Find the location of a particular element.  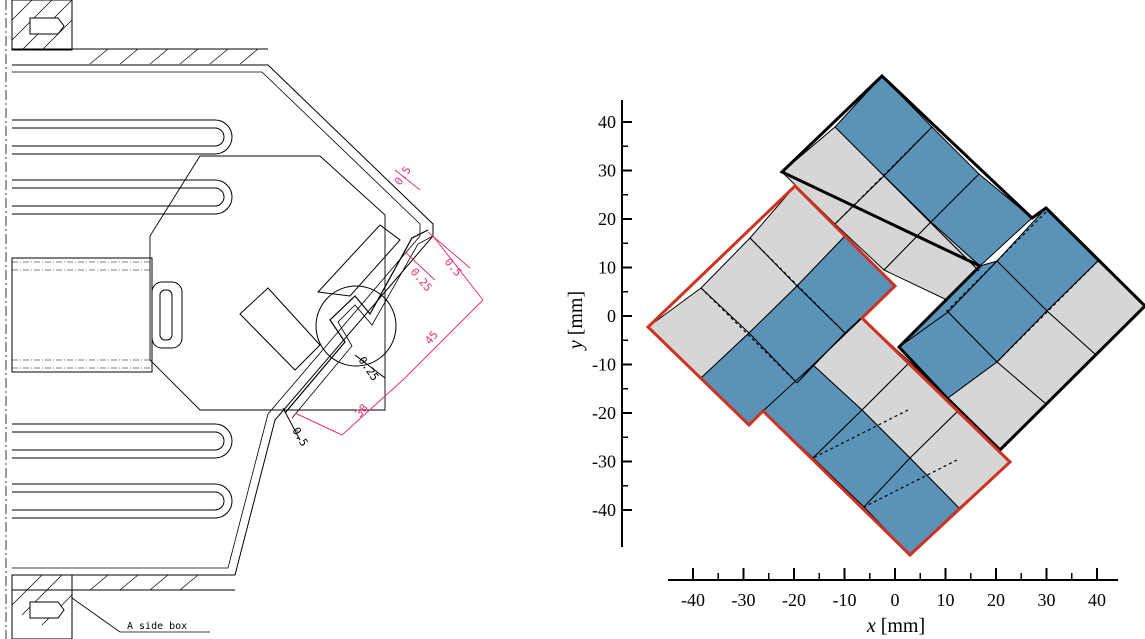

box-upper is located at coordinates (358, 260).